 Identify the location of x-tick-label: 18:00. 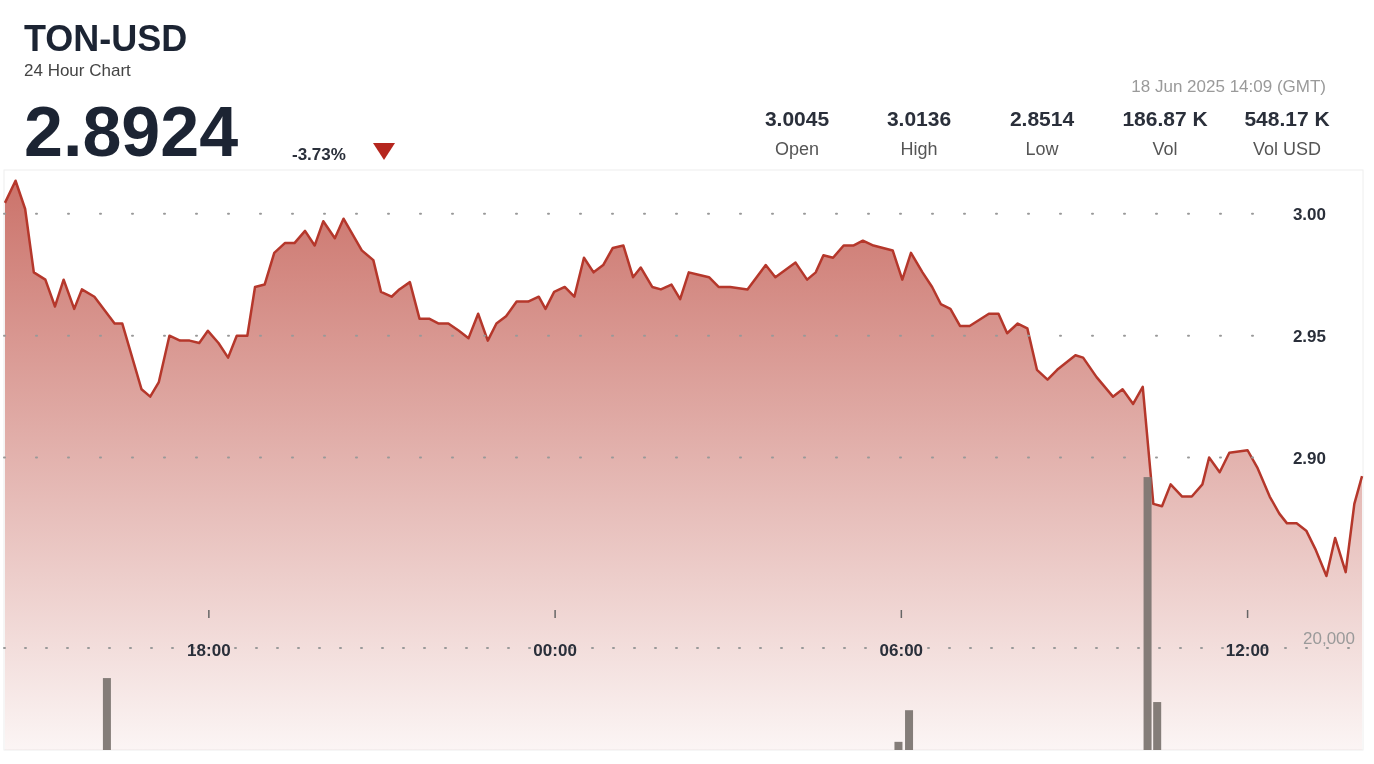
(209, 650).